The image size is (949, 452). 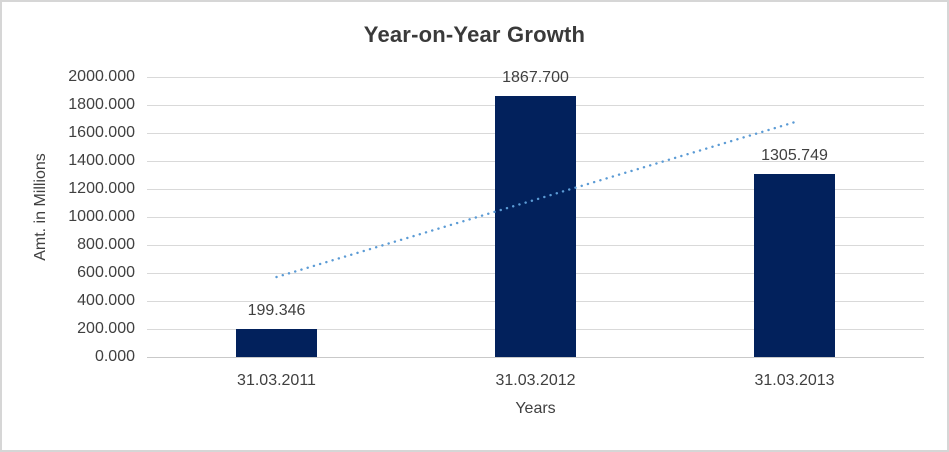 I want to click on y-tick-label: 1000.000, so click(x=101, y=216).